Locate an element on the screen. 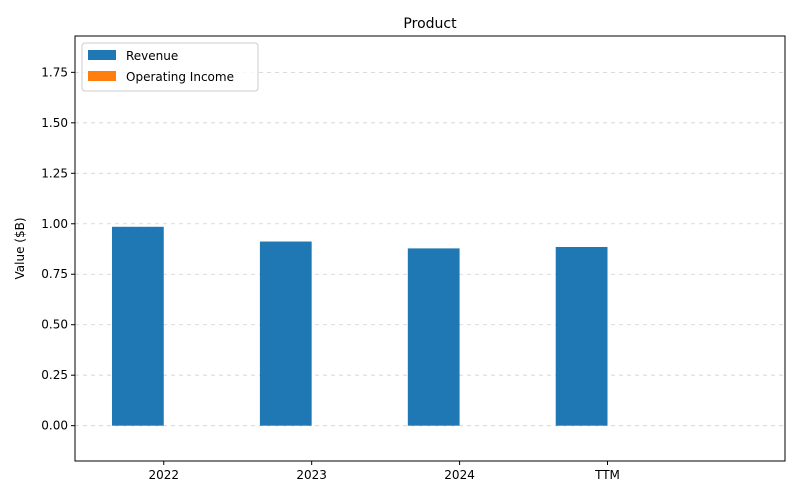 The image size is (800, 500). y-tick-label-6: 1.50 is located at coordinates (54, 123).